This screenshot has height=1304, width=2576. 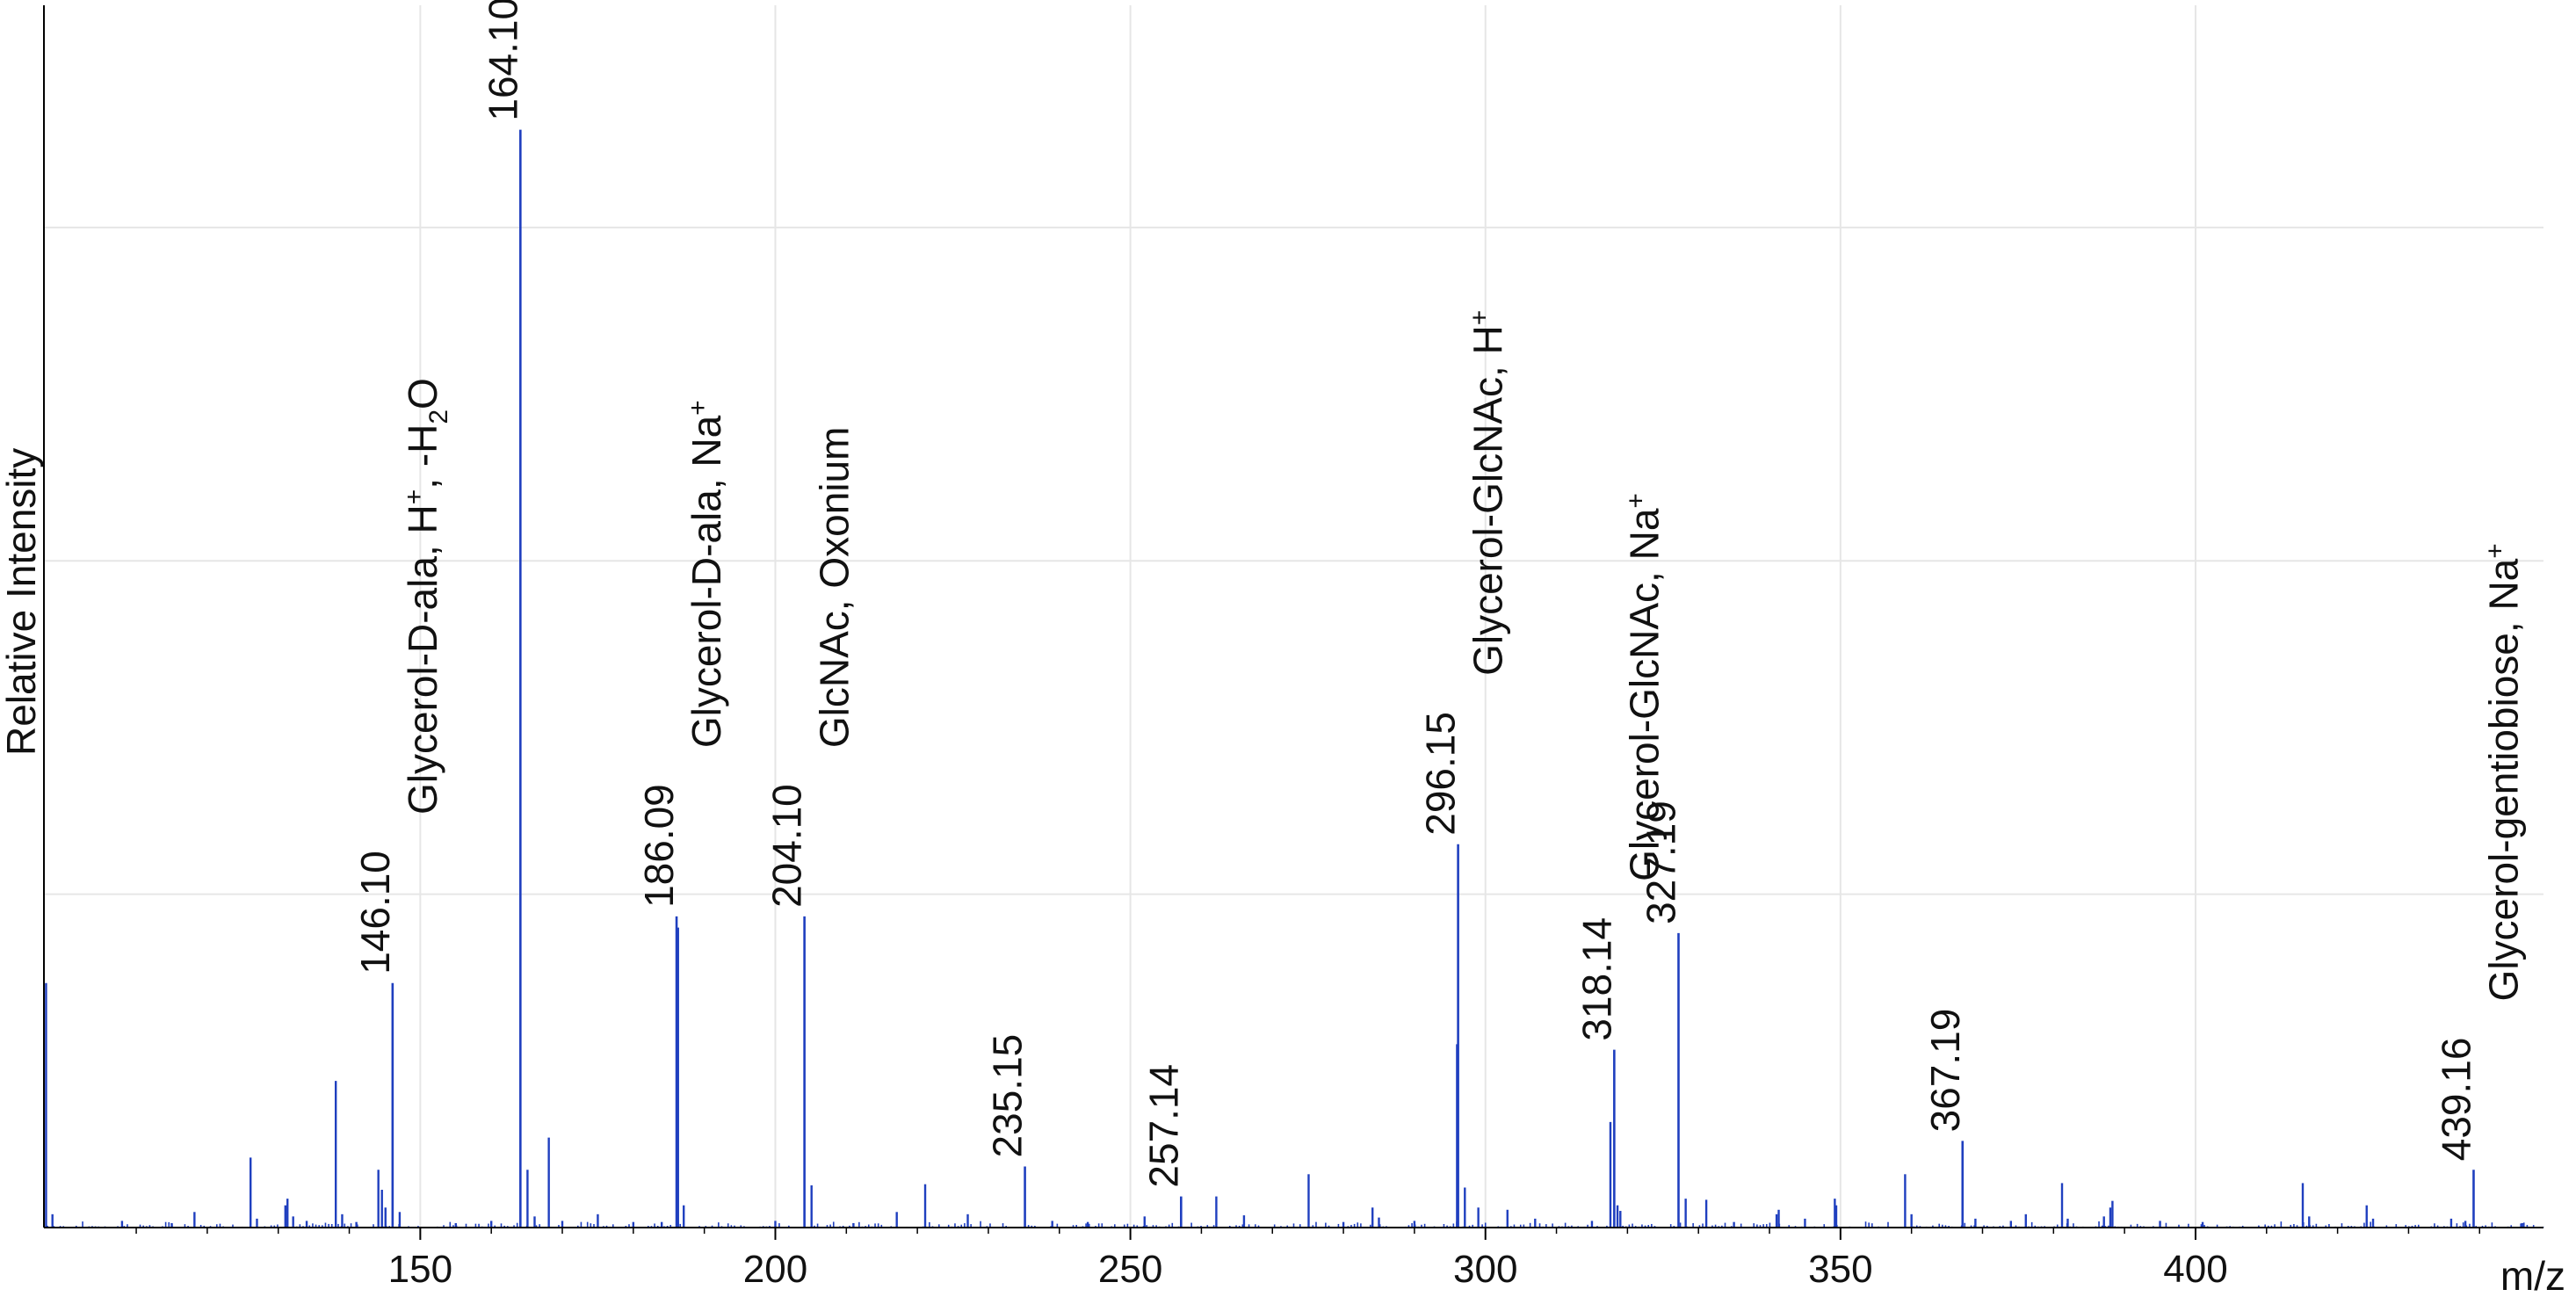 I want to click on peak-annotation-6: Glycerol-GlcNAc, H+, so click(x=1488, y=493).